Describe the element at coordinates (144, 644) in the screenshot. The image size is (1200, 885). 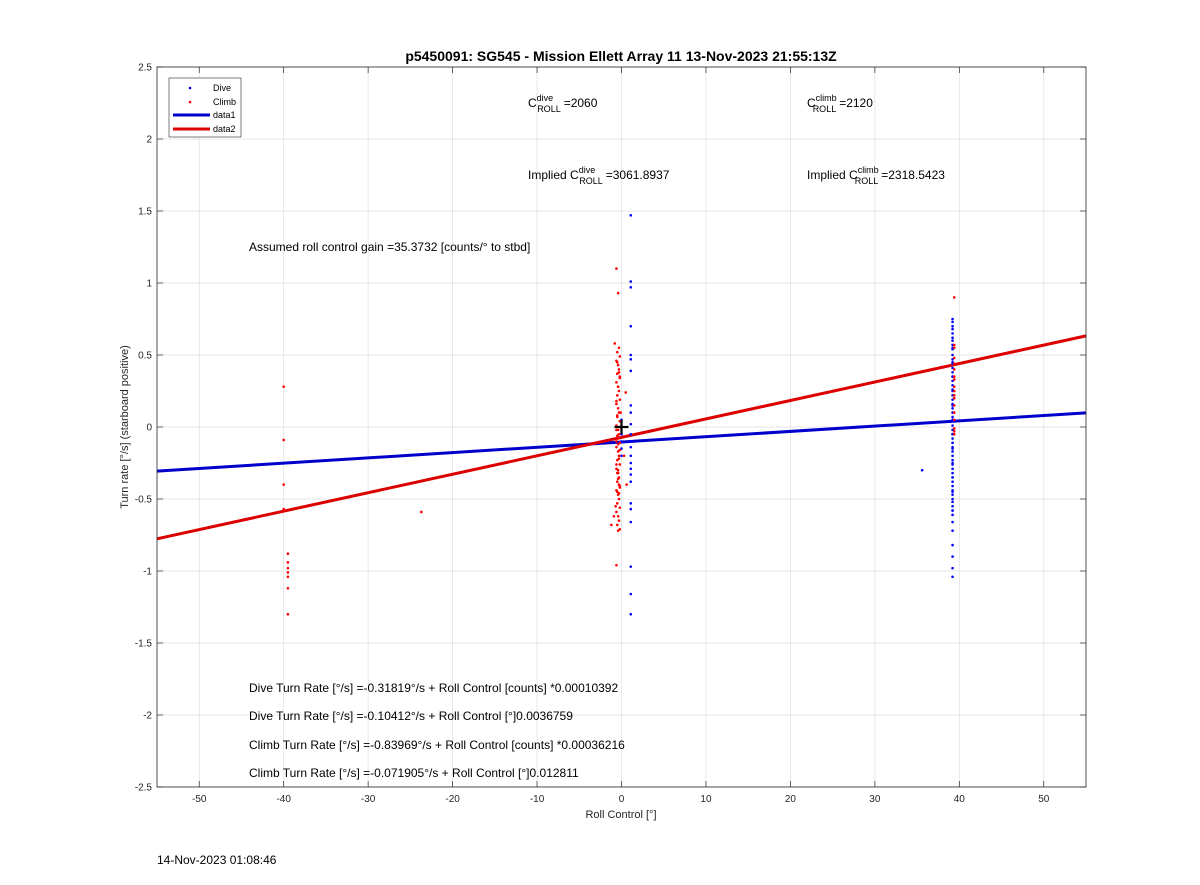
I see `y-tick-label: -1.5` at that location.